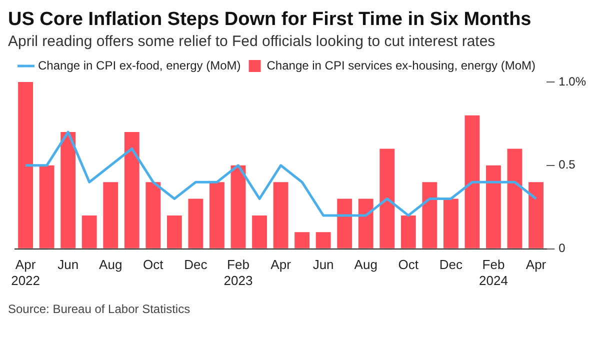  What do you see at coordinates (25, 272) in the screenshot?
I see `x-tick-label: Apr 2022` at bounding box center [25, 272].